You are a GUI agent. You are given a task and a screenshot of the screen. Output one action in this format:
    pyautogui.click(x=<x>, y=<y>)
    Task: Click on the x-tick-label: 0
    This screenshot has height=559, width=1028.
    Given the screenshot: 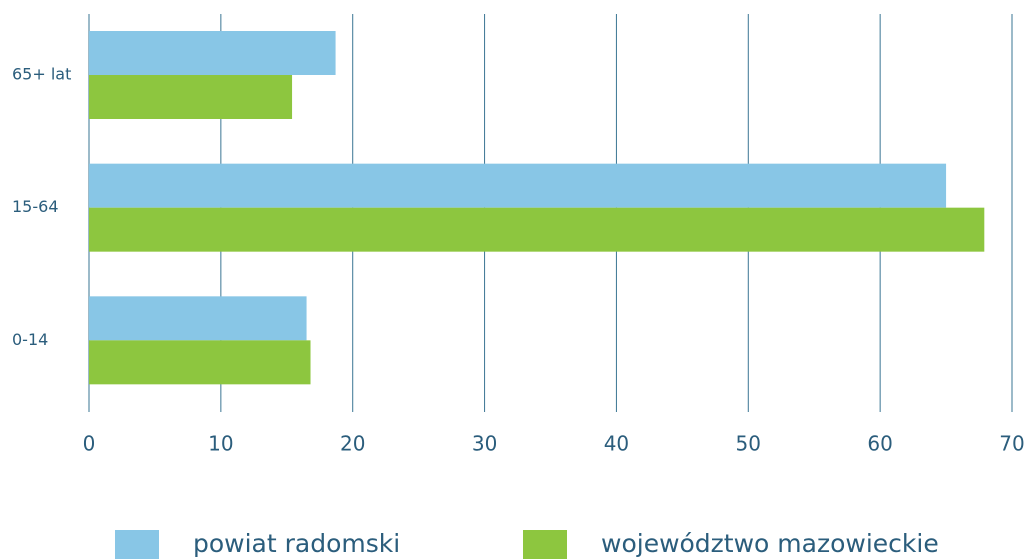 What is the action you would take?
    pyautogui.click(x=89, y=444)
    